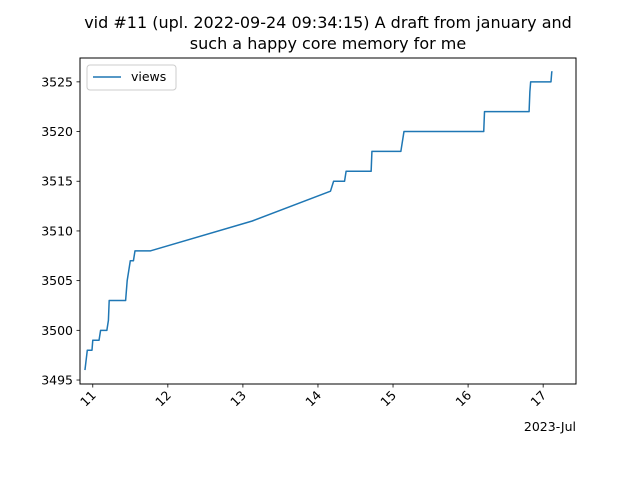  I want to click on y-tick-label: 3500, so click(57, 330).